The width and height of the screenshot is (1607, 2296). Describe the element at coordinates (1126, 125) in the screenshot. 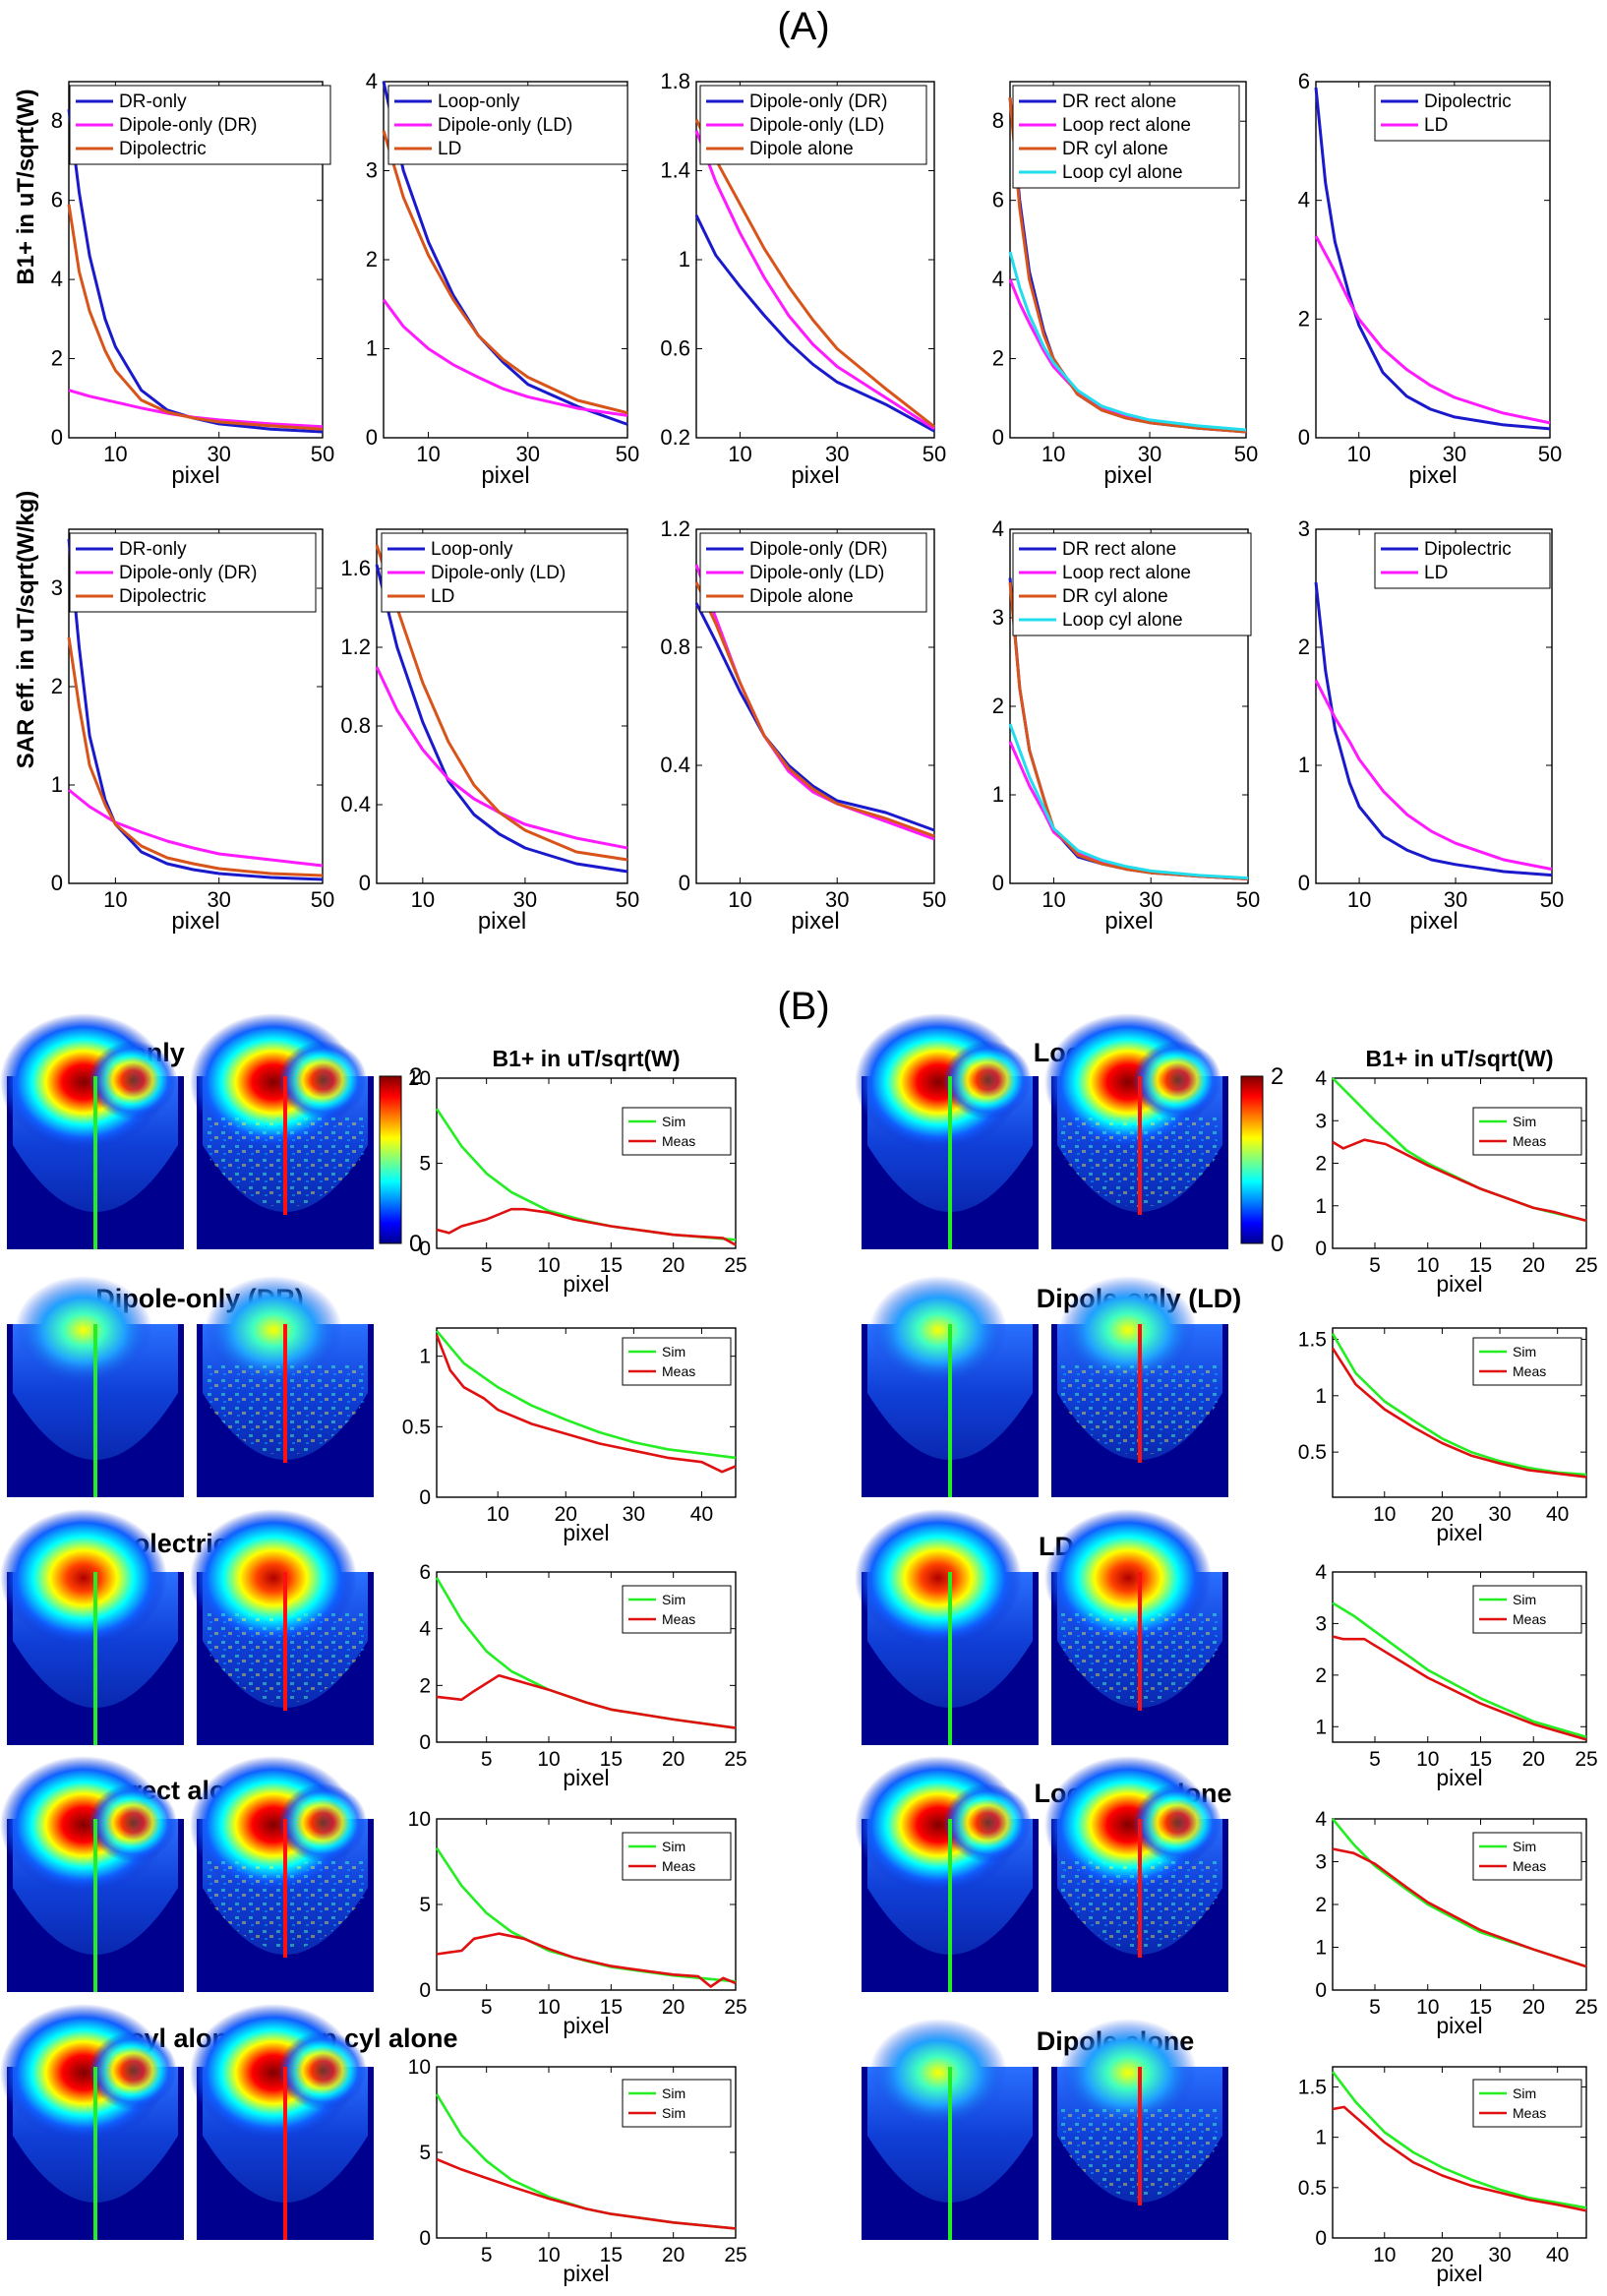

I see `legend-entry: Loop rect alone` at that location.